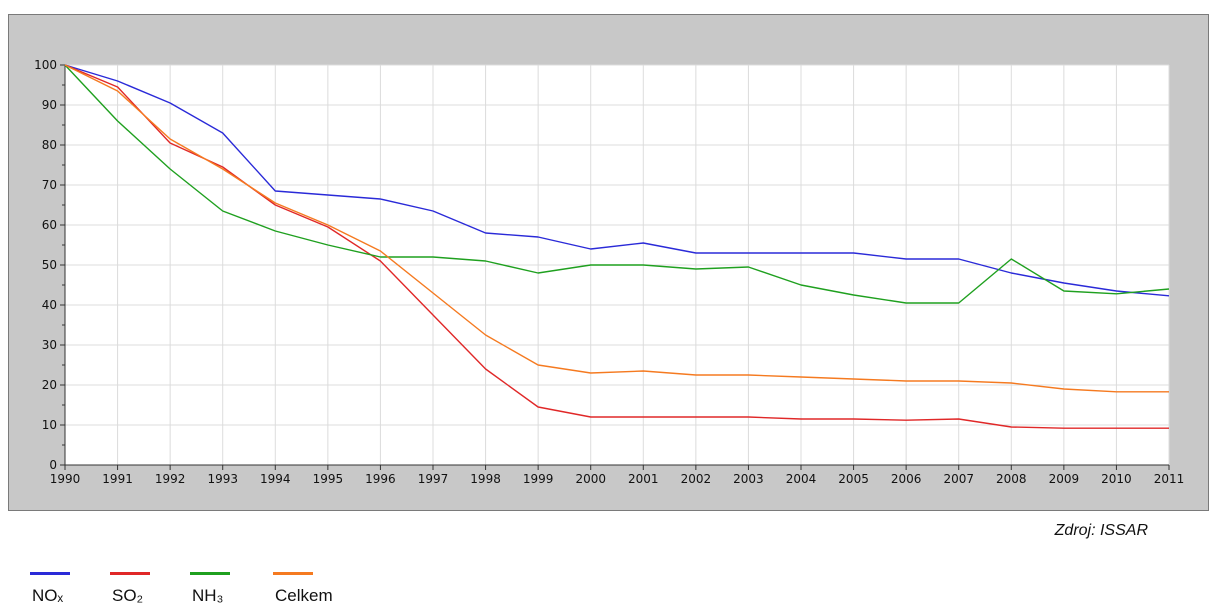 Image resolution: width=1211 pixels, height=610 pixels. What do you see at coordinates (49, 425) in the screenshot?
I see `y-tick-label: 10` at bounding box center [49, 425].